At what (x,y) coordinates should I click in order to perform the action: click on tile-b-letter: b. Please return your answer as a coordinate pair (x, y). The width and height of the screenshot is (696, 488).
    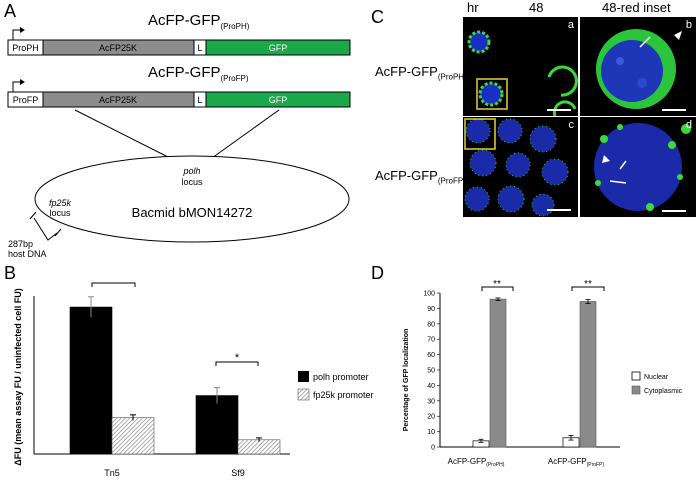
    Looking at the image, I should click on (688, 25).